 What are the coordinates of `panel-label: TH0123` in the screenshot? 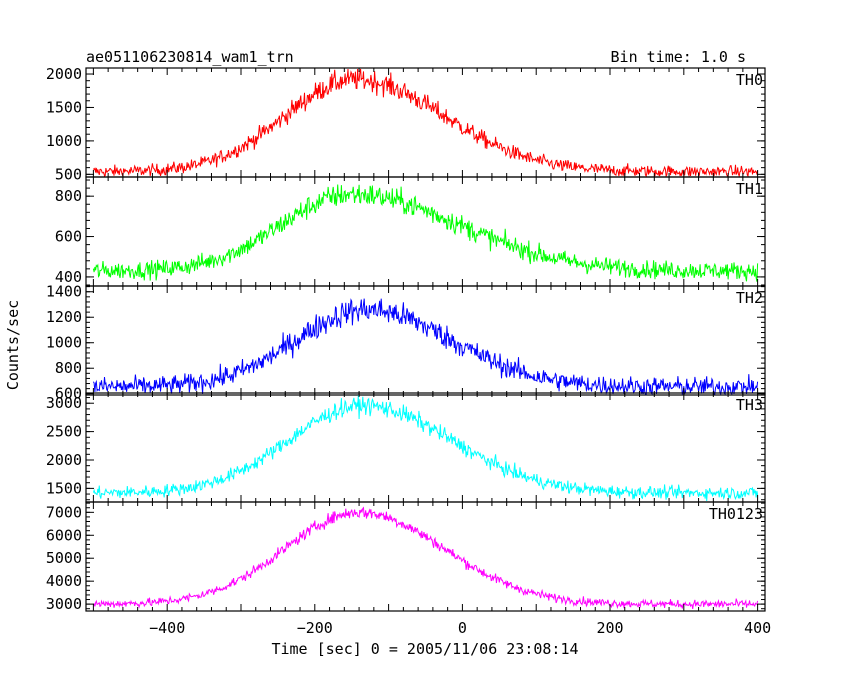 It's located at (736, 514).